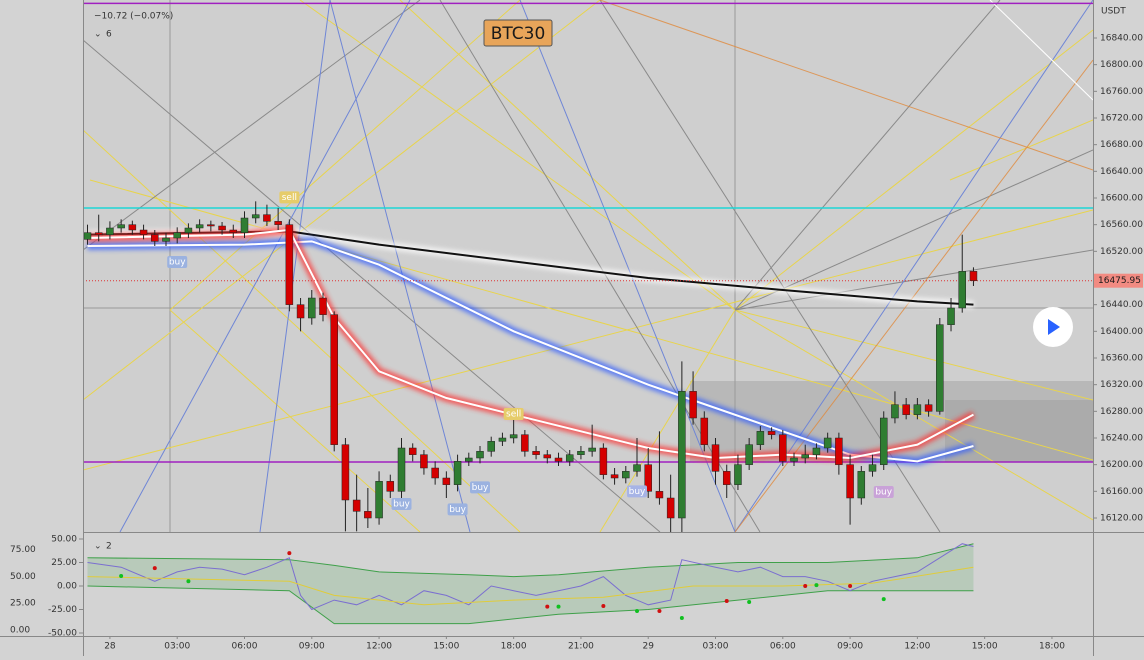 This screenshot has width=1144, height=660. What do you see at coordinates (1113, 12) in the screenshot?
I see `currency-label: USDT` at bounding box center [1113, 12].